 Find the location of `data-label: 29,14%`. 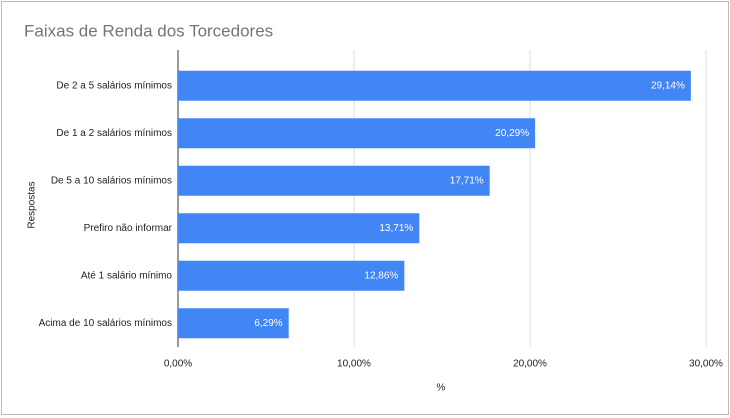

data-label: 29,14% is located at coordinates (668, 85).